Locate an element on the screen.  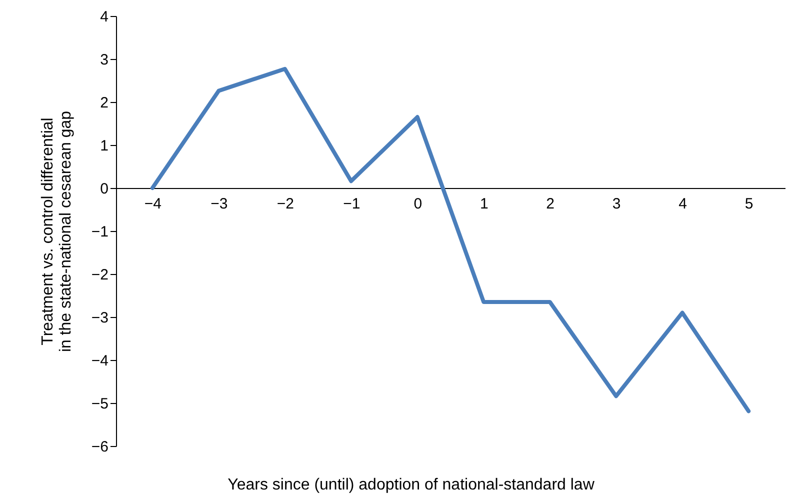
x-tick-label: 4 is located at coordinates (683, 204).